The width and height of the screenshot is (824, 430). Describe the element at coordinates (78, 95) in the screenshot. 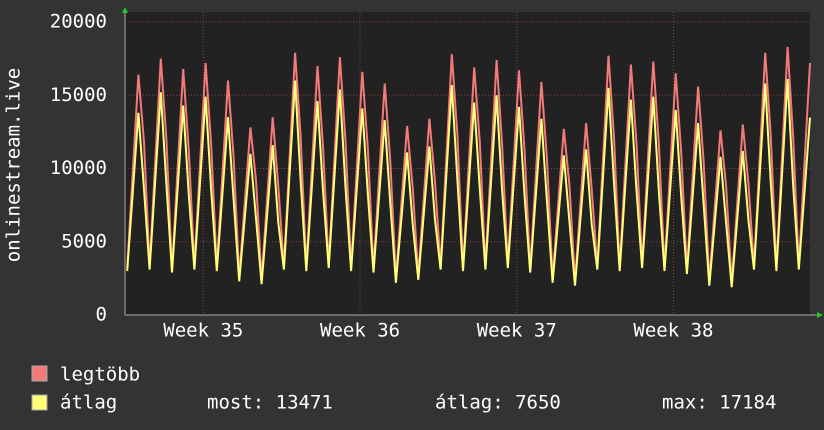

I see `y-tick-label: 15000` at that location.